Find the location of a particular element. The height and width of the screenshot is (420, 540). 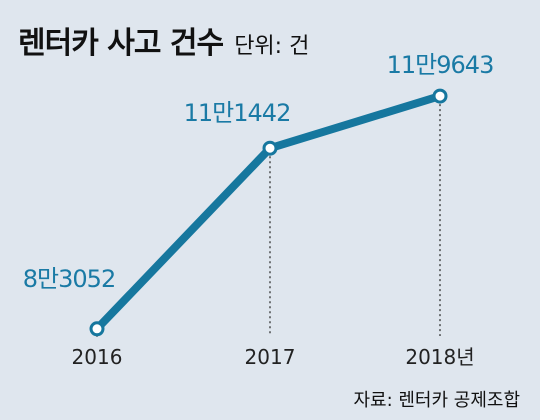

chart-title: 렌터카 사고 건수 is located at coordinates (121, 43).